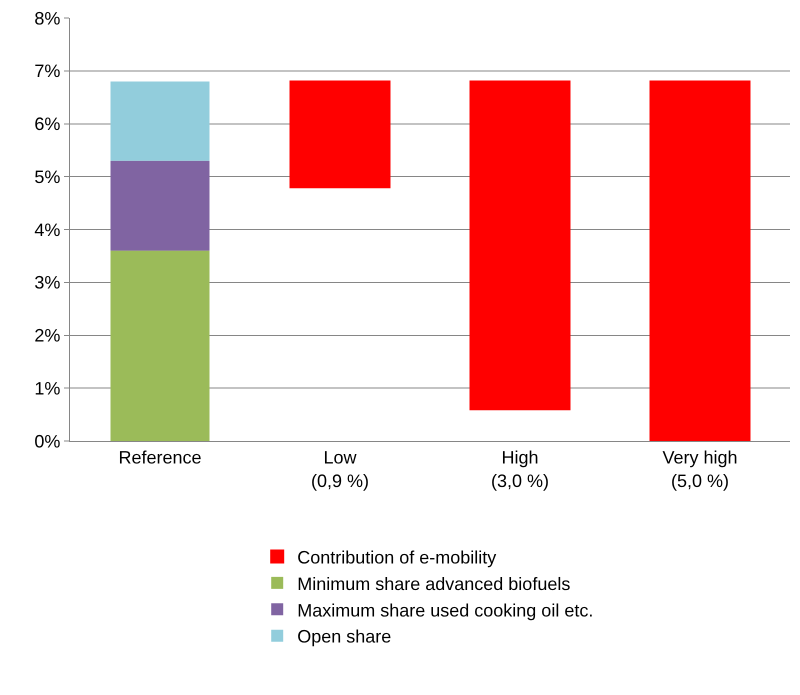 The height and width of the screenshot is (695, 800). Describe the element at coordinates (433, 584) in the screenshot. I see `legend-label: Minimum share advanced biofuels` at that location.